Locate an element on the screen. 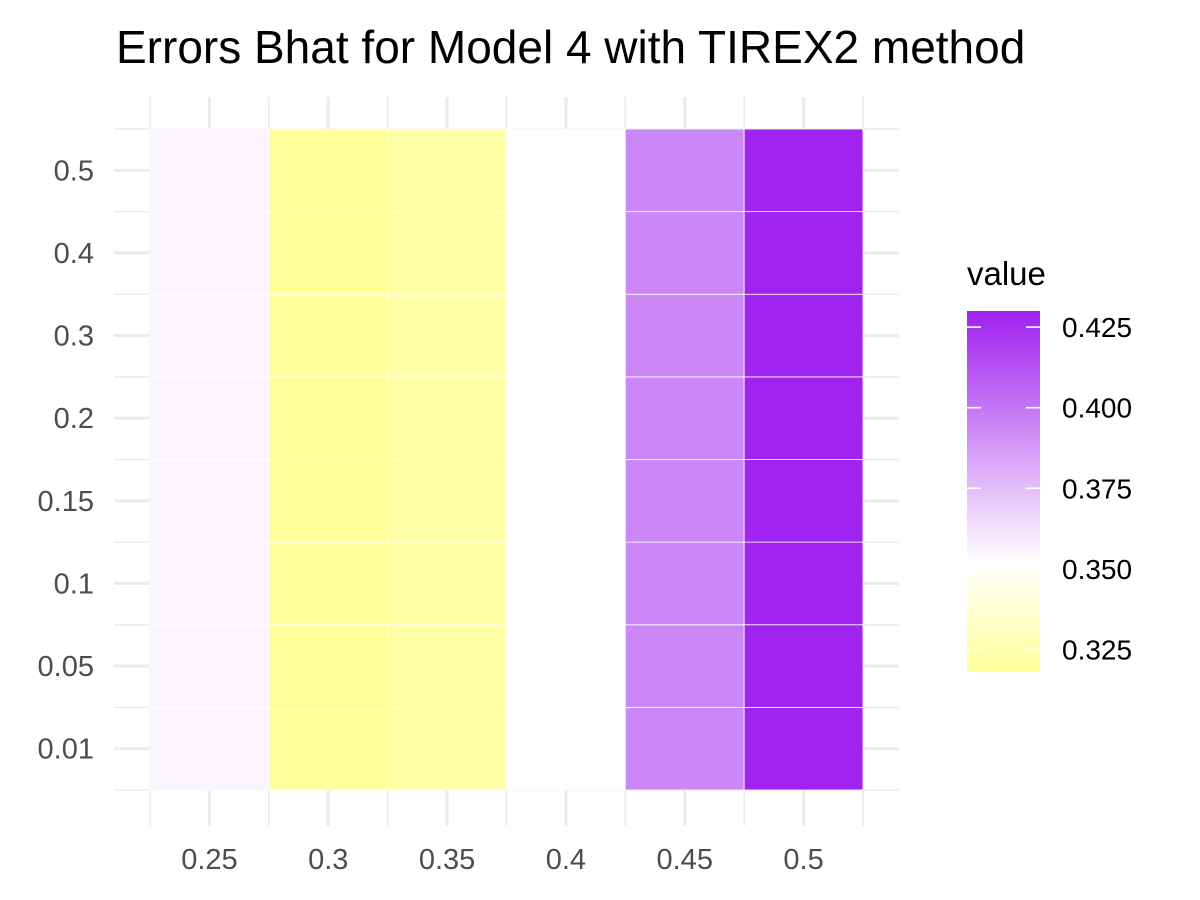  x-tick-label: 0.3 is located at coordinates (328, 860).